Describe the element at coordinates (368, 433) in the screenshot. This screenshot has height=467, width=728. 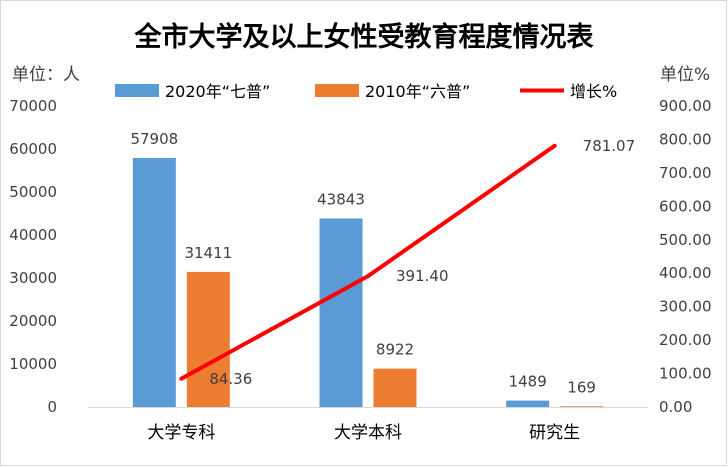
I see `category-label: 大学本科` at that location.